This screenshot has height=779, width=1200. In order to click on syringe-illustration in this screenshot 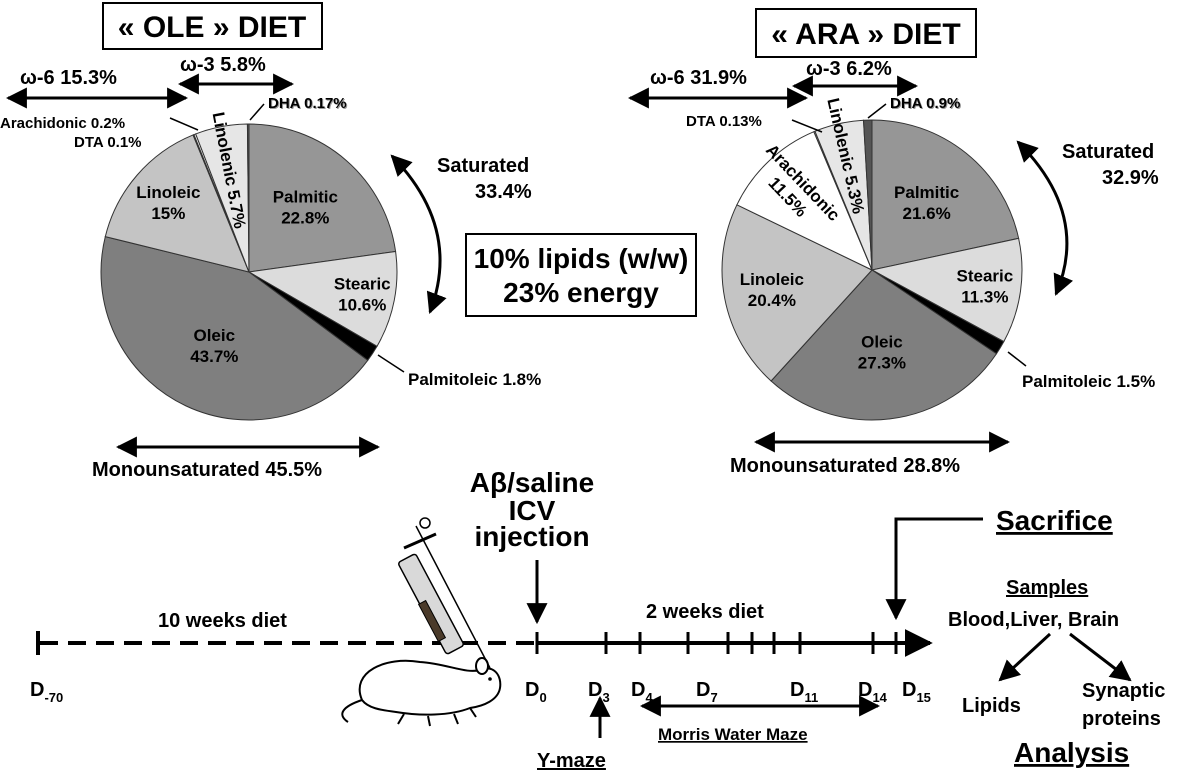, I will do `click(444, 593)`.